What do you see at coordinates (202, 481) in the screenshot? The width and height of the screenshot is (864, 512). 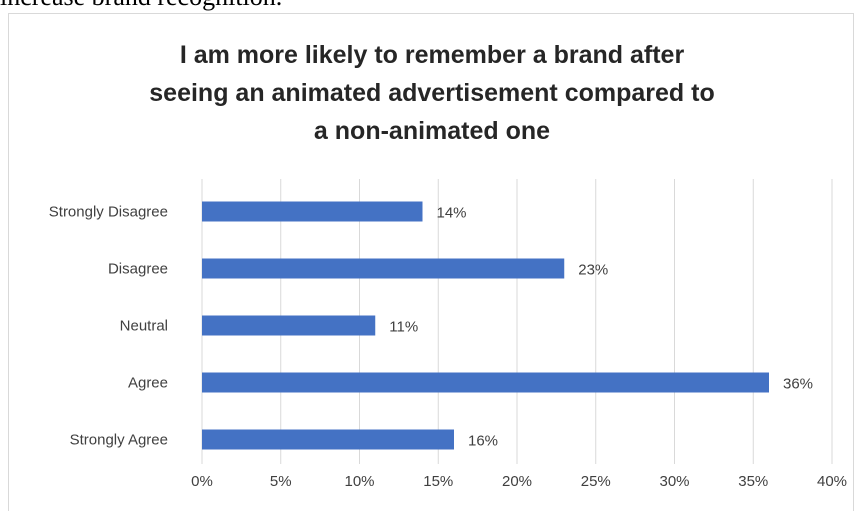 I see `x-tick-label-0: 0%` at bounding box center [202, 481].